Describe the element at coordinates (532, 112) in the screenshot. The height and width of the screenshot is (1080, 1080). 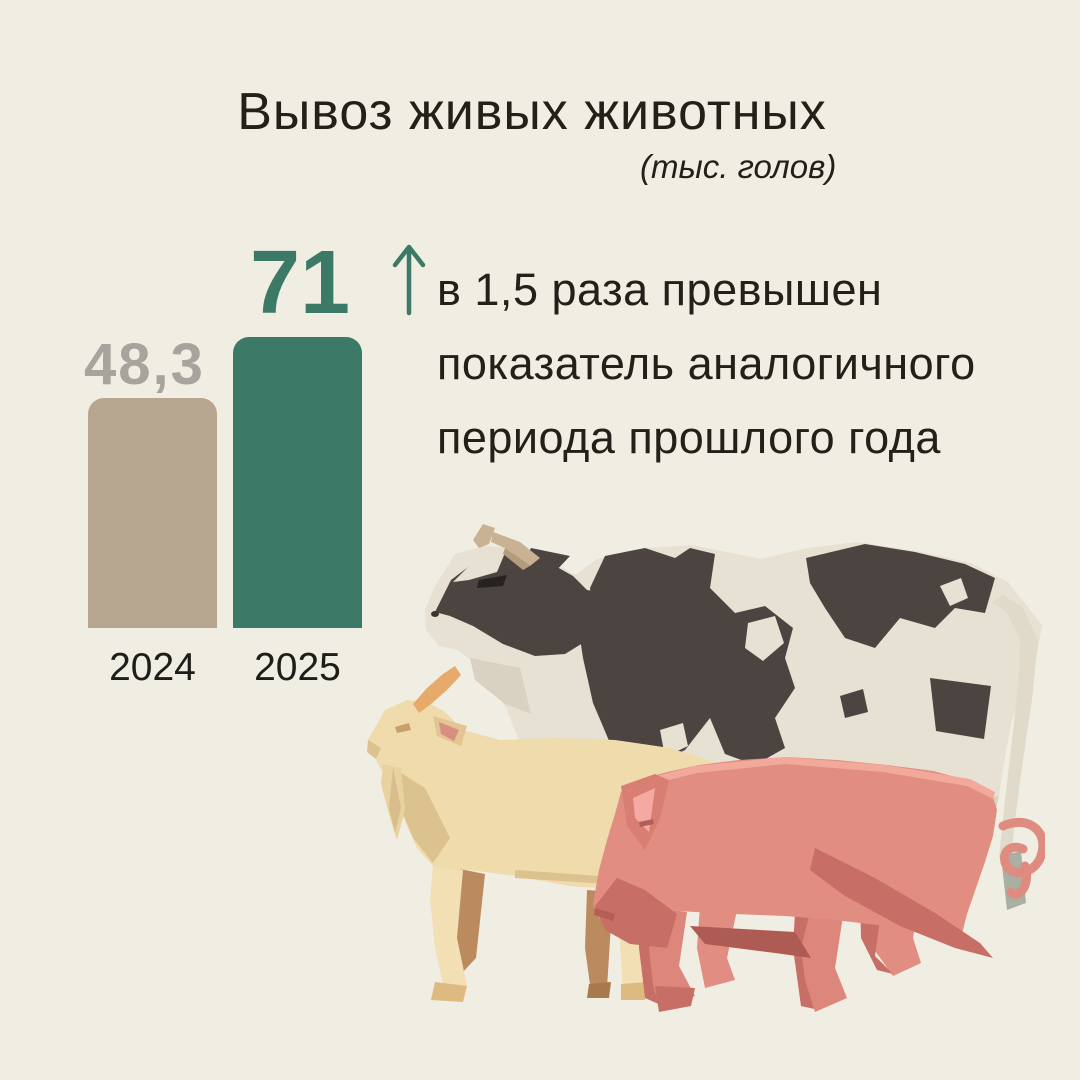
I see `page-title: Вывоз живых животных` at that location.